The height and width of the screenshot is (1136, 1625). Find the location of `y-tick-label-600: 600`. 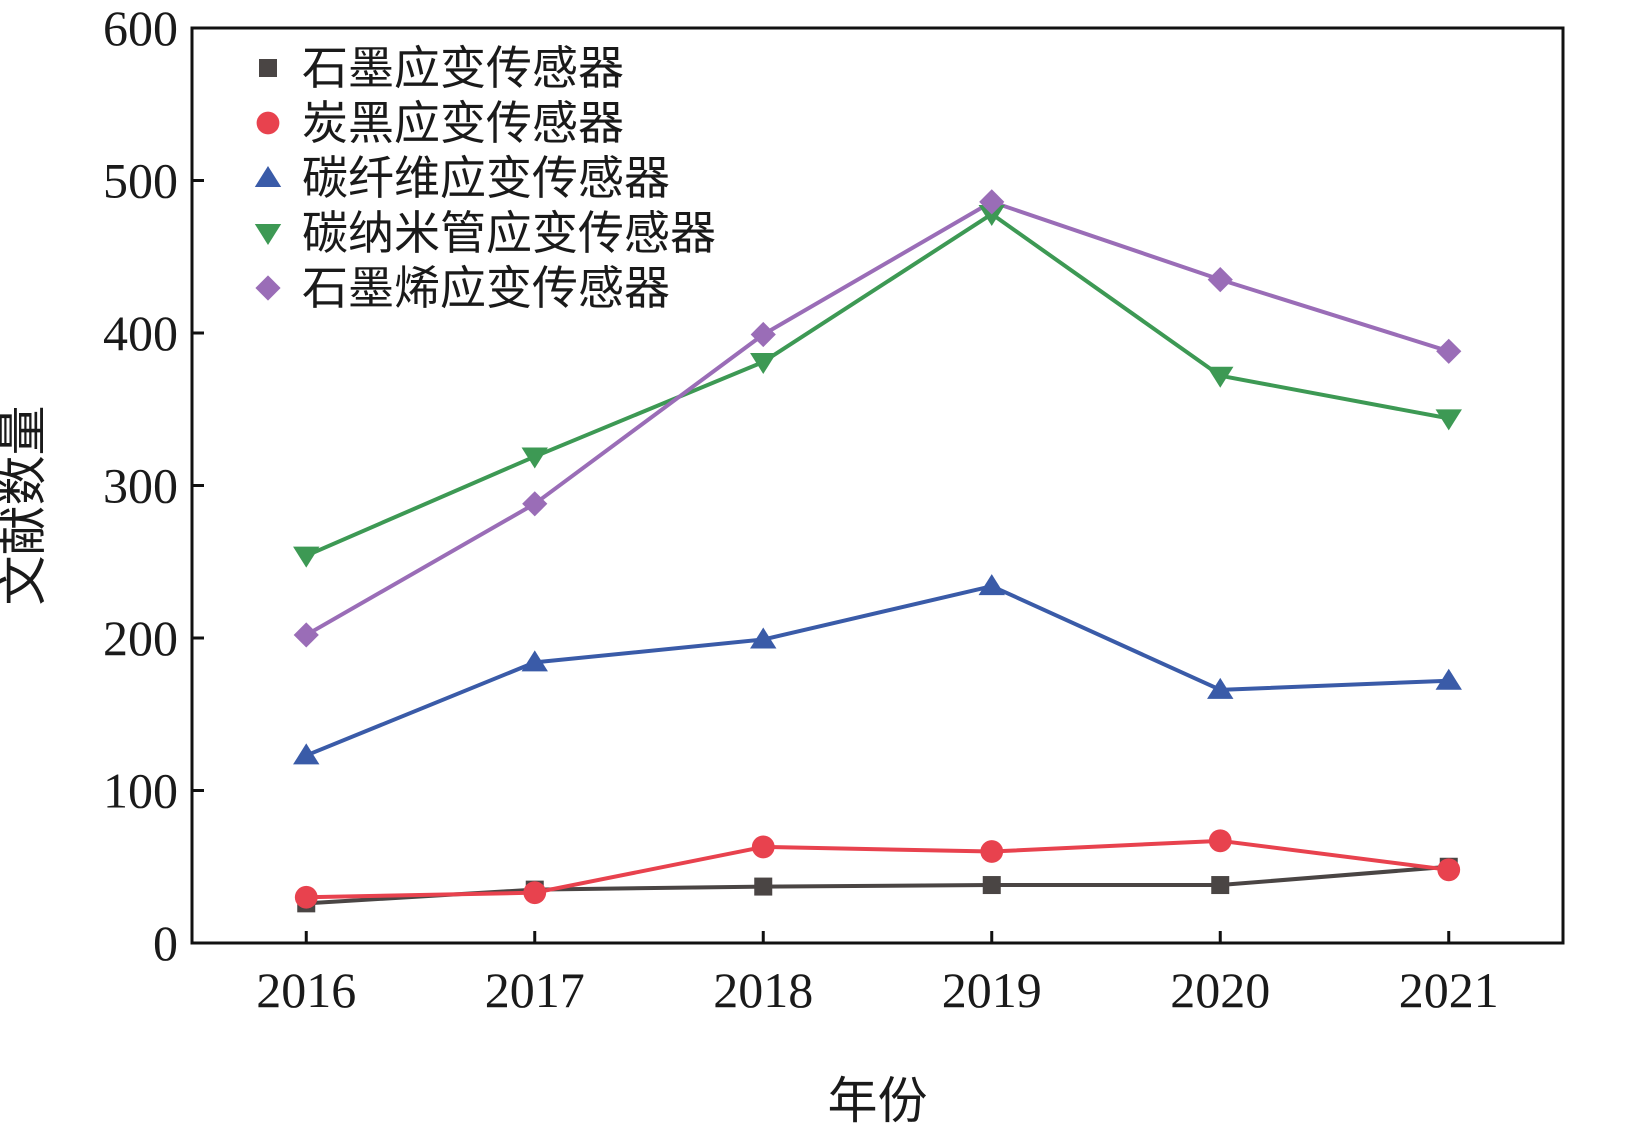

y-tick-label-600: 600 is located at coordinates (140, 28).